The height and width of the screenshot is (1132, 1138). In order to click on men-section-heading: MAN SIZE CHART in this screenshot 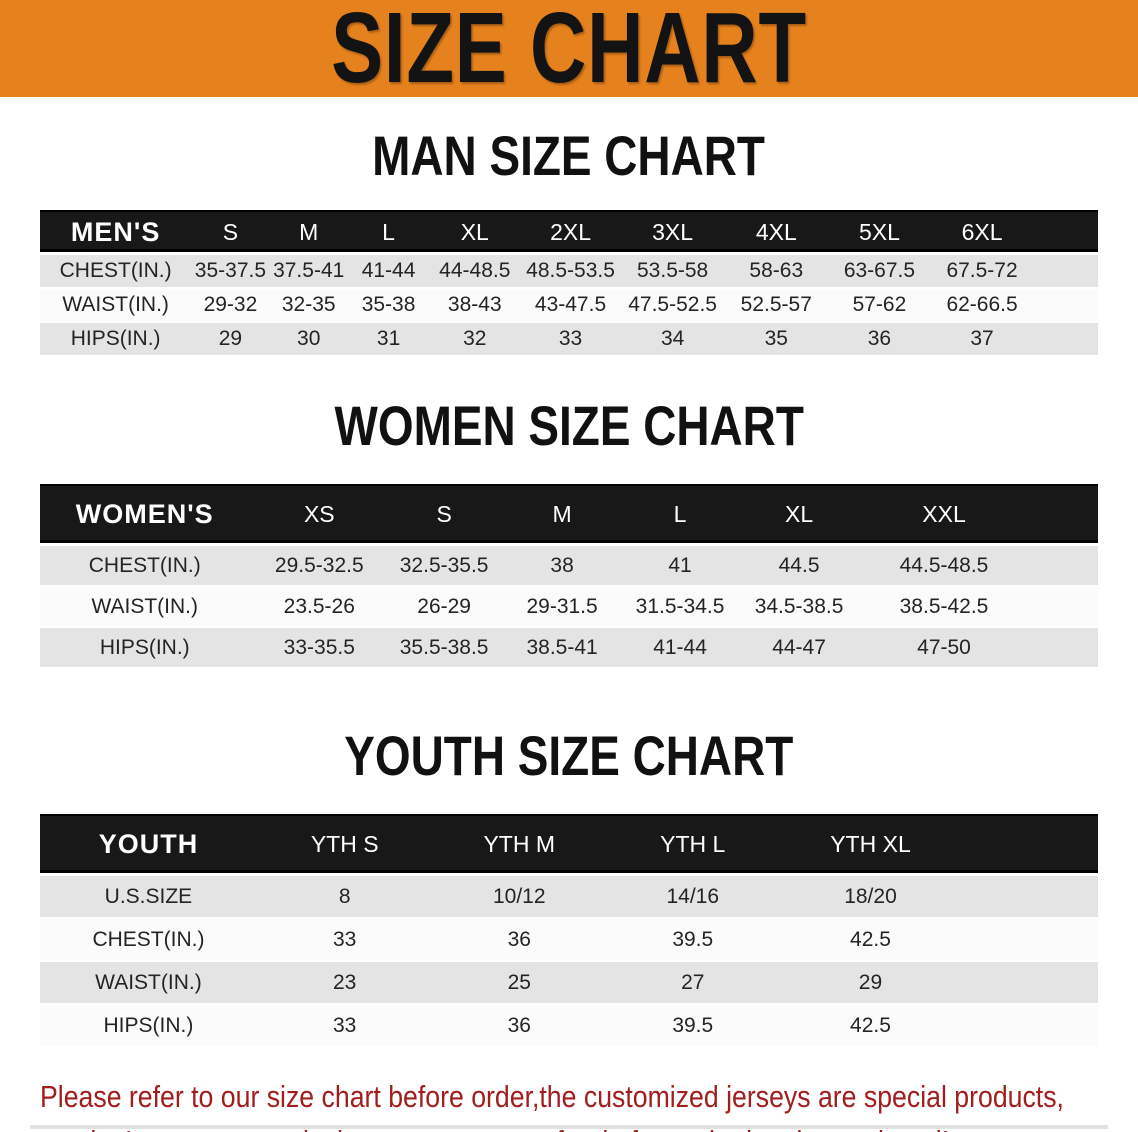, I will do `click(569, 155)`.